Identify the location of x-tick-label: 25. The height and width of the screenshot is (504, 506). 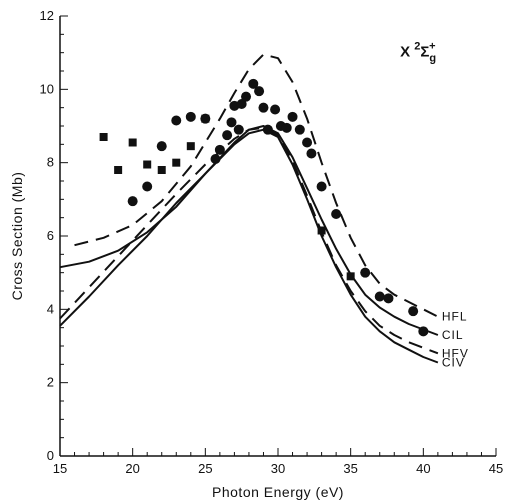
(205, 468).